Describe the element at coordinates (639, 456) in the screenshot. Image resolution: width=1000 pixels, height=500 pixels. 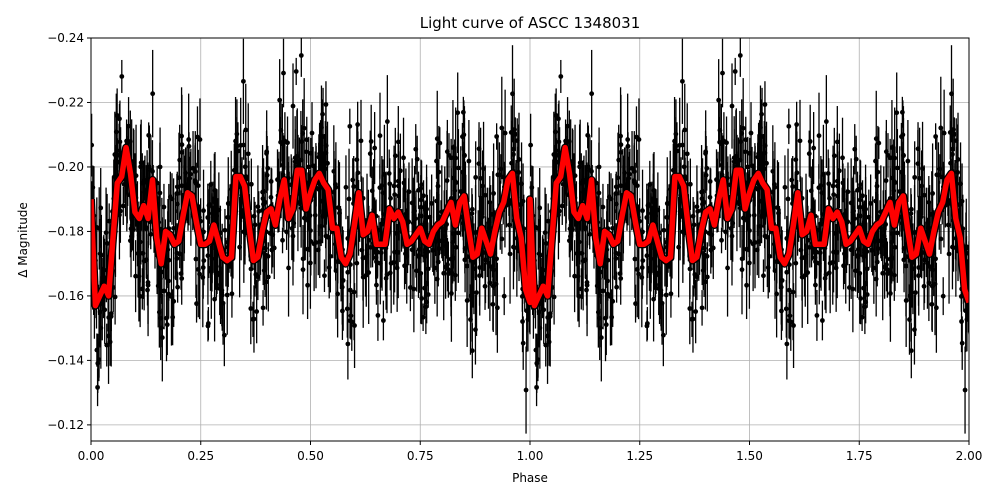
I see `x-tick-label: 1.25` at that location.